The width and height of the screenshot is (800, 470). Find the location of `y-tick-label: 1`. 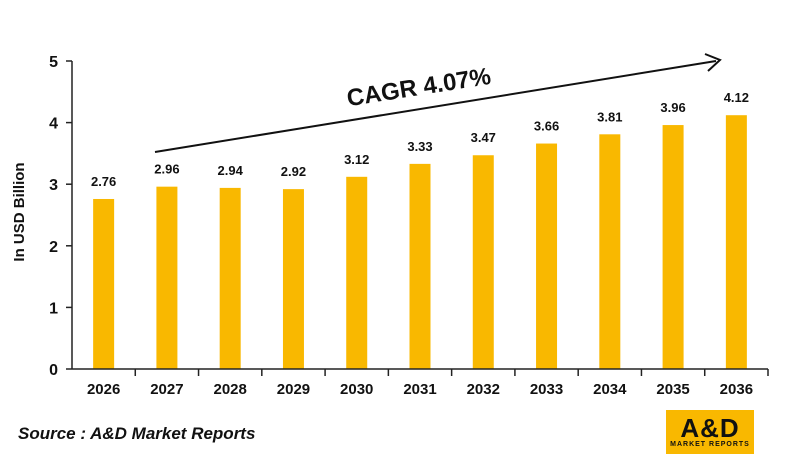

y-tick-label: 1 is located at coordinates (53, 308).